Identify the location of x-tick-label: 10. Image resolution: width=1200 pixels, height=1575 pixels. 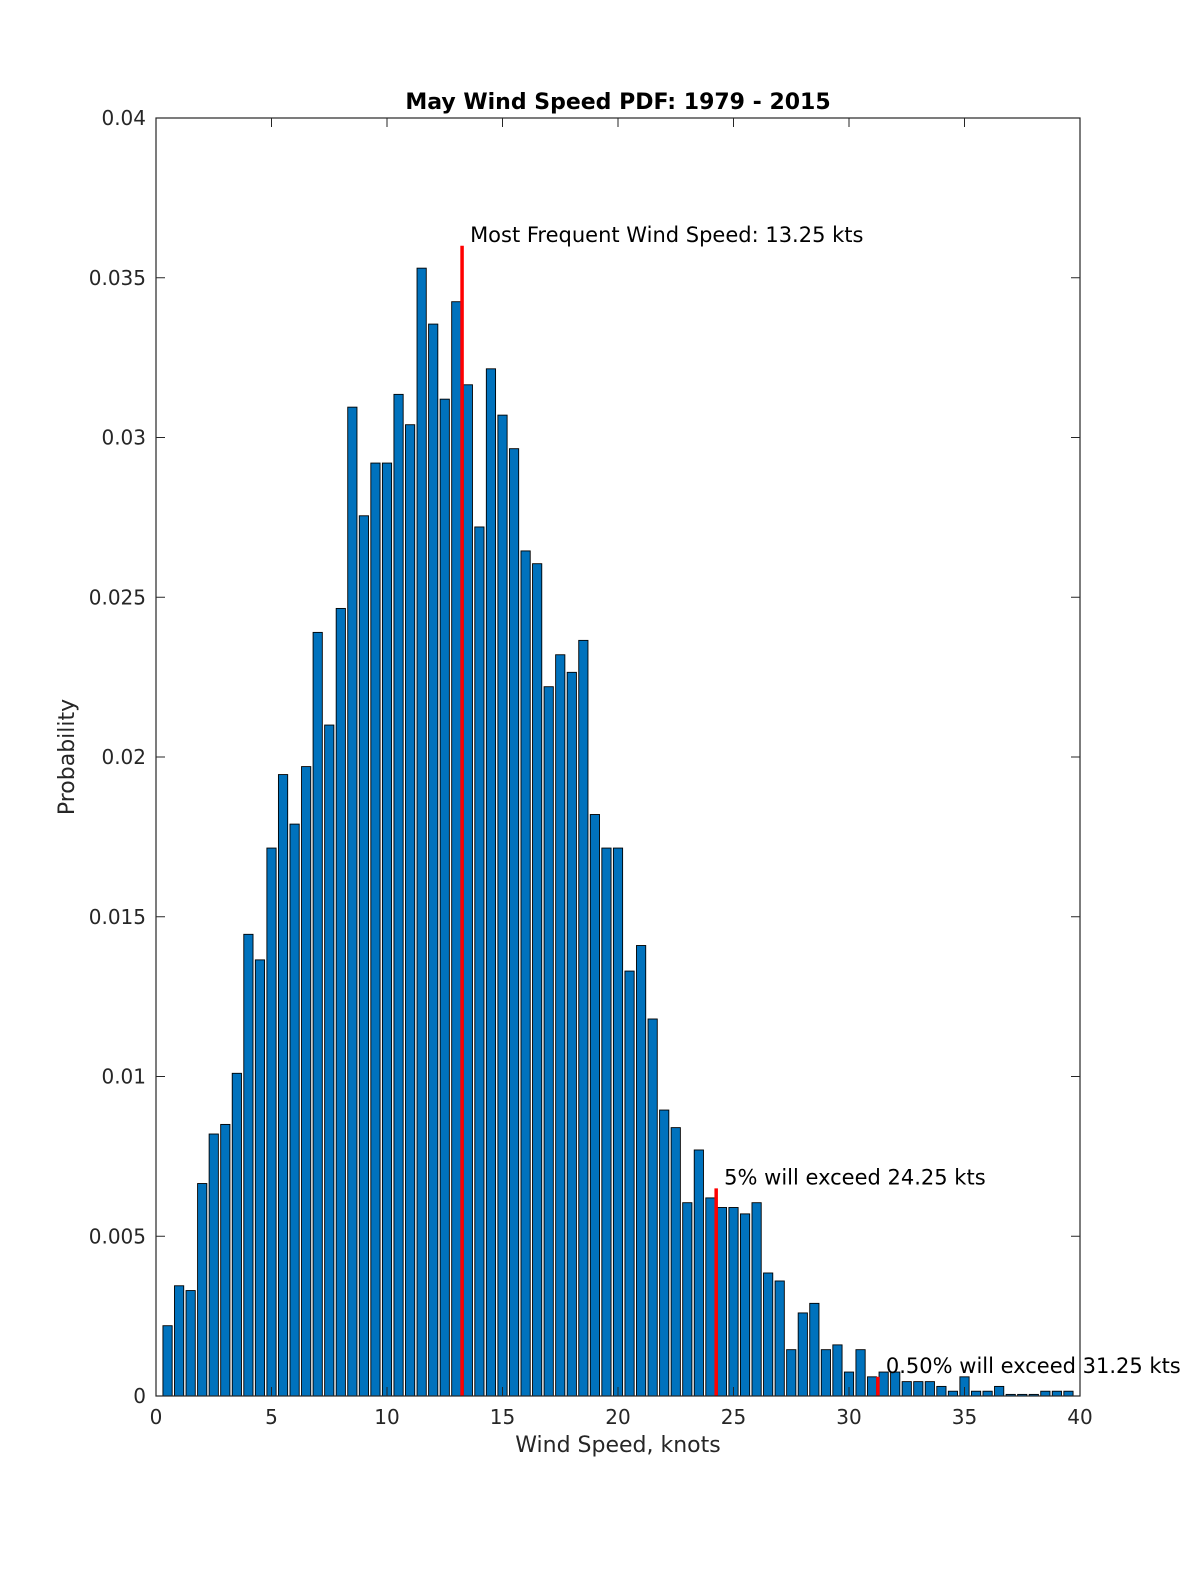
(386, 1417).